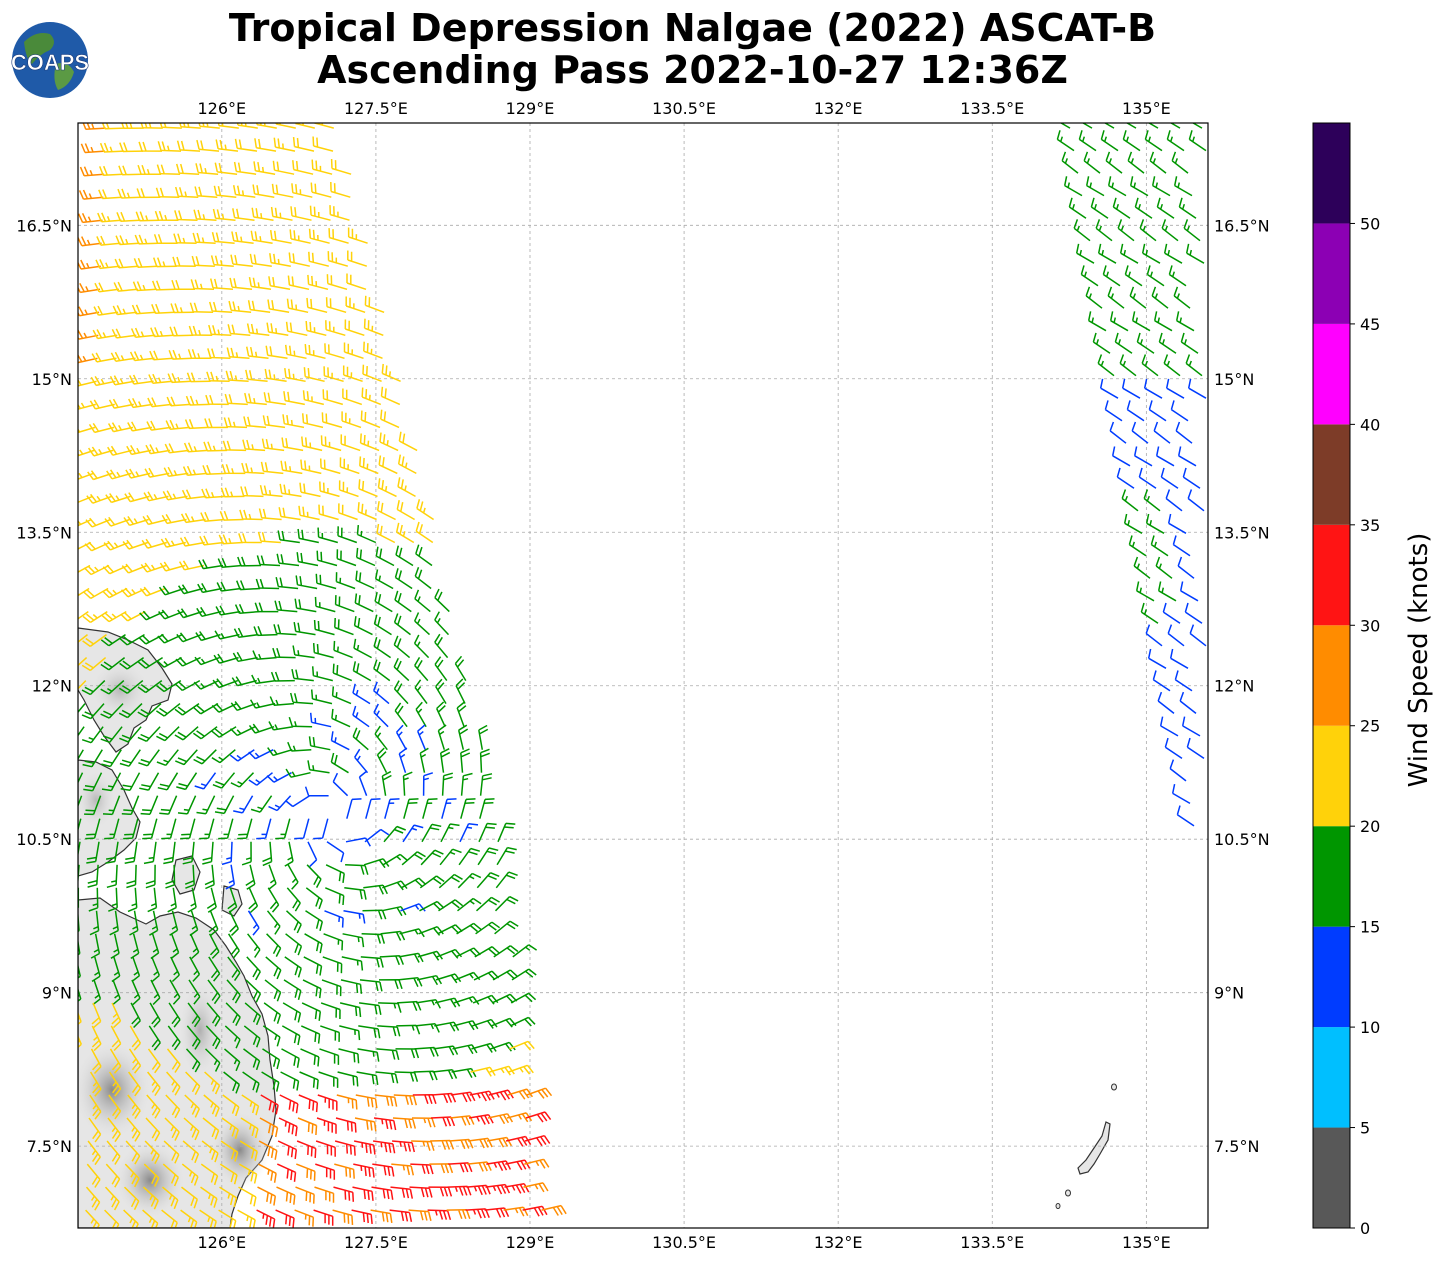 This screenshot has height=1264, width=1449. Describe the element at coordinates (50, 60) in the screenshot. I see `coaps-logo: COAPS` at that location.